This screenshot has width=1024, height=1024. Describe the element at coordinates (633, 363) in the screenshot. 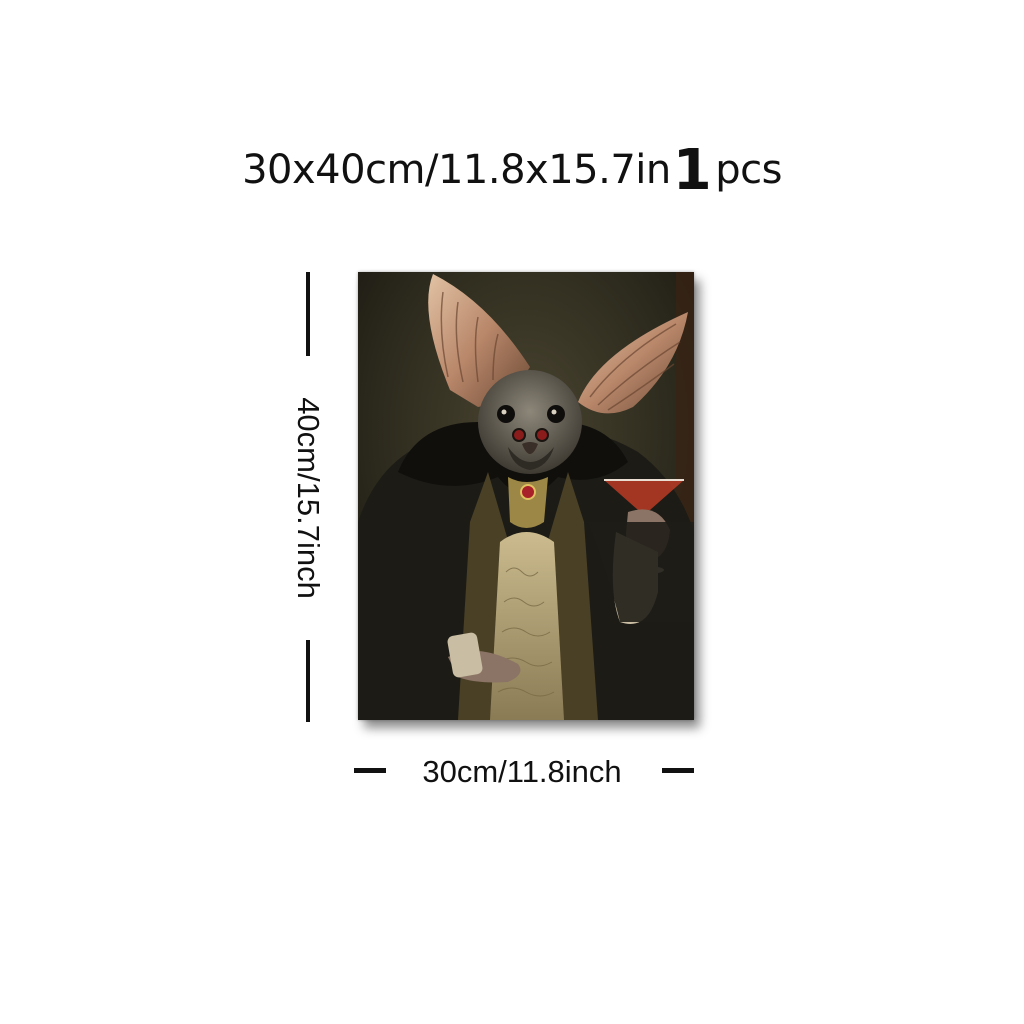

I see `right-ear` at that location.